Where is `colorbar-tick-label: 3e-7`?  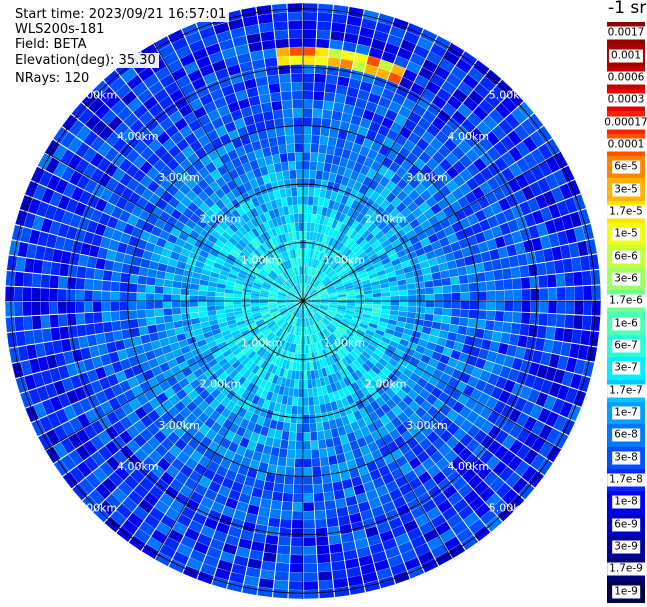
colorbar-tick-label: 3e-7 is located at coordinates (626, 368).